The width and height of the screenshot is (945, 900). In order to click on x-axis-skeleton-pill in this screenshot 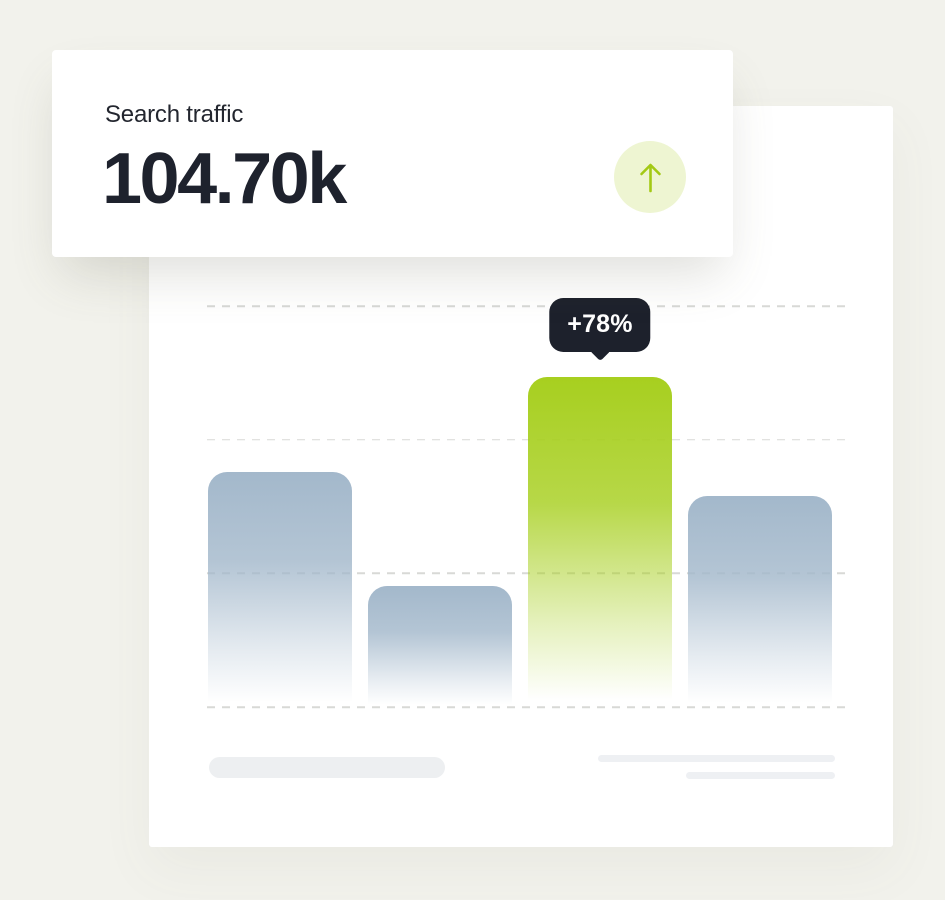, I will do `click(327, 767)`.